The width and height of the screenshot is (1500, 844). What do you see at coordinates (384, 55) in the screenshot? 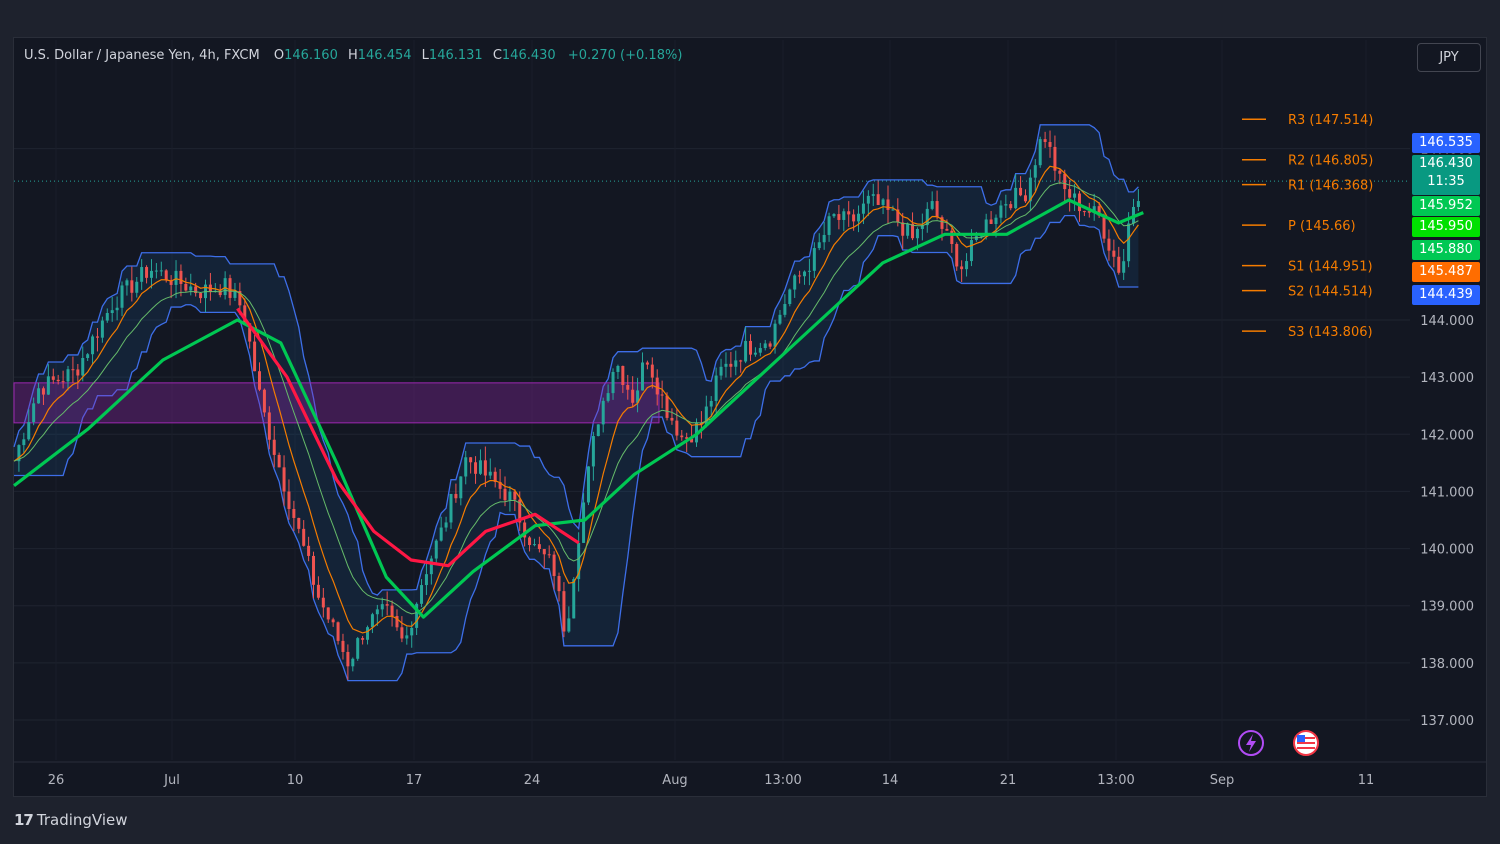
I see `high-value: 146.454` at bounding box center [384, 55].